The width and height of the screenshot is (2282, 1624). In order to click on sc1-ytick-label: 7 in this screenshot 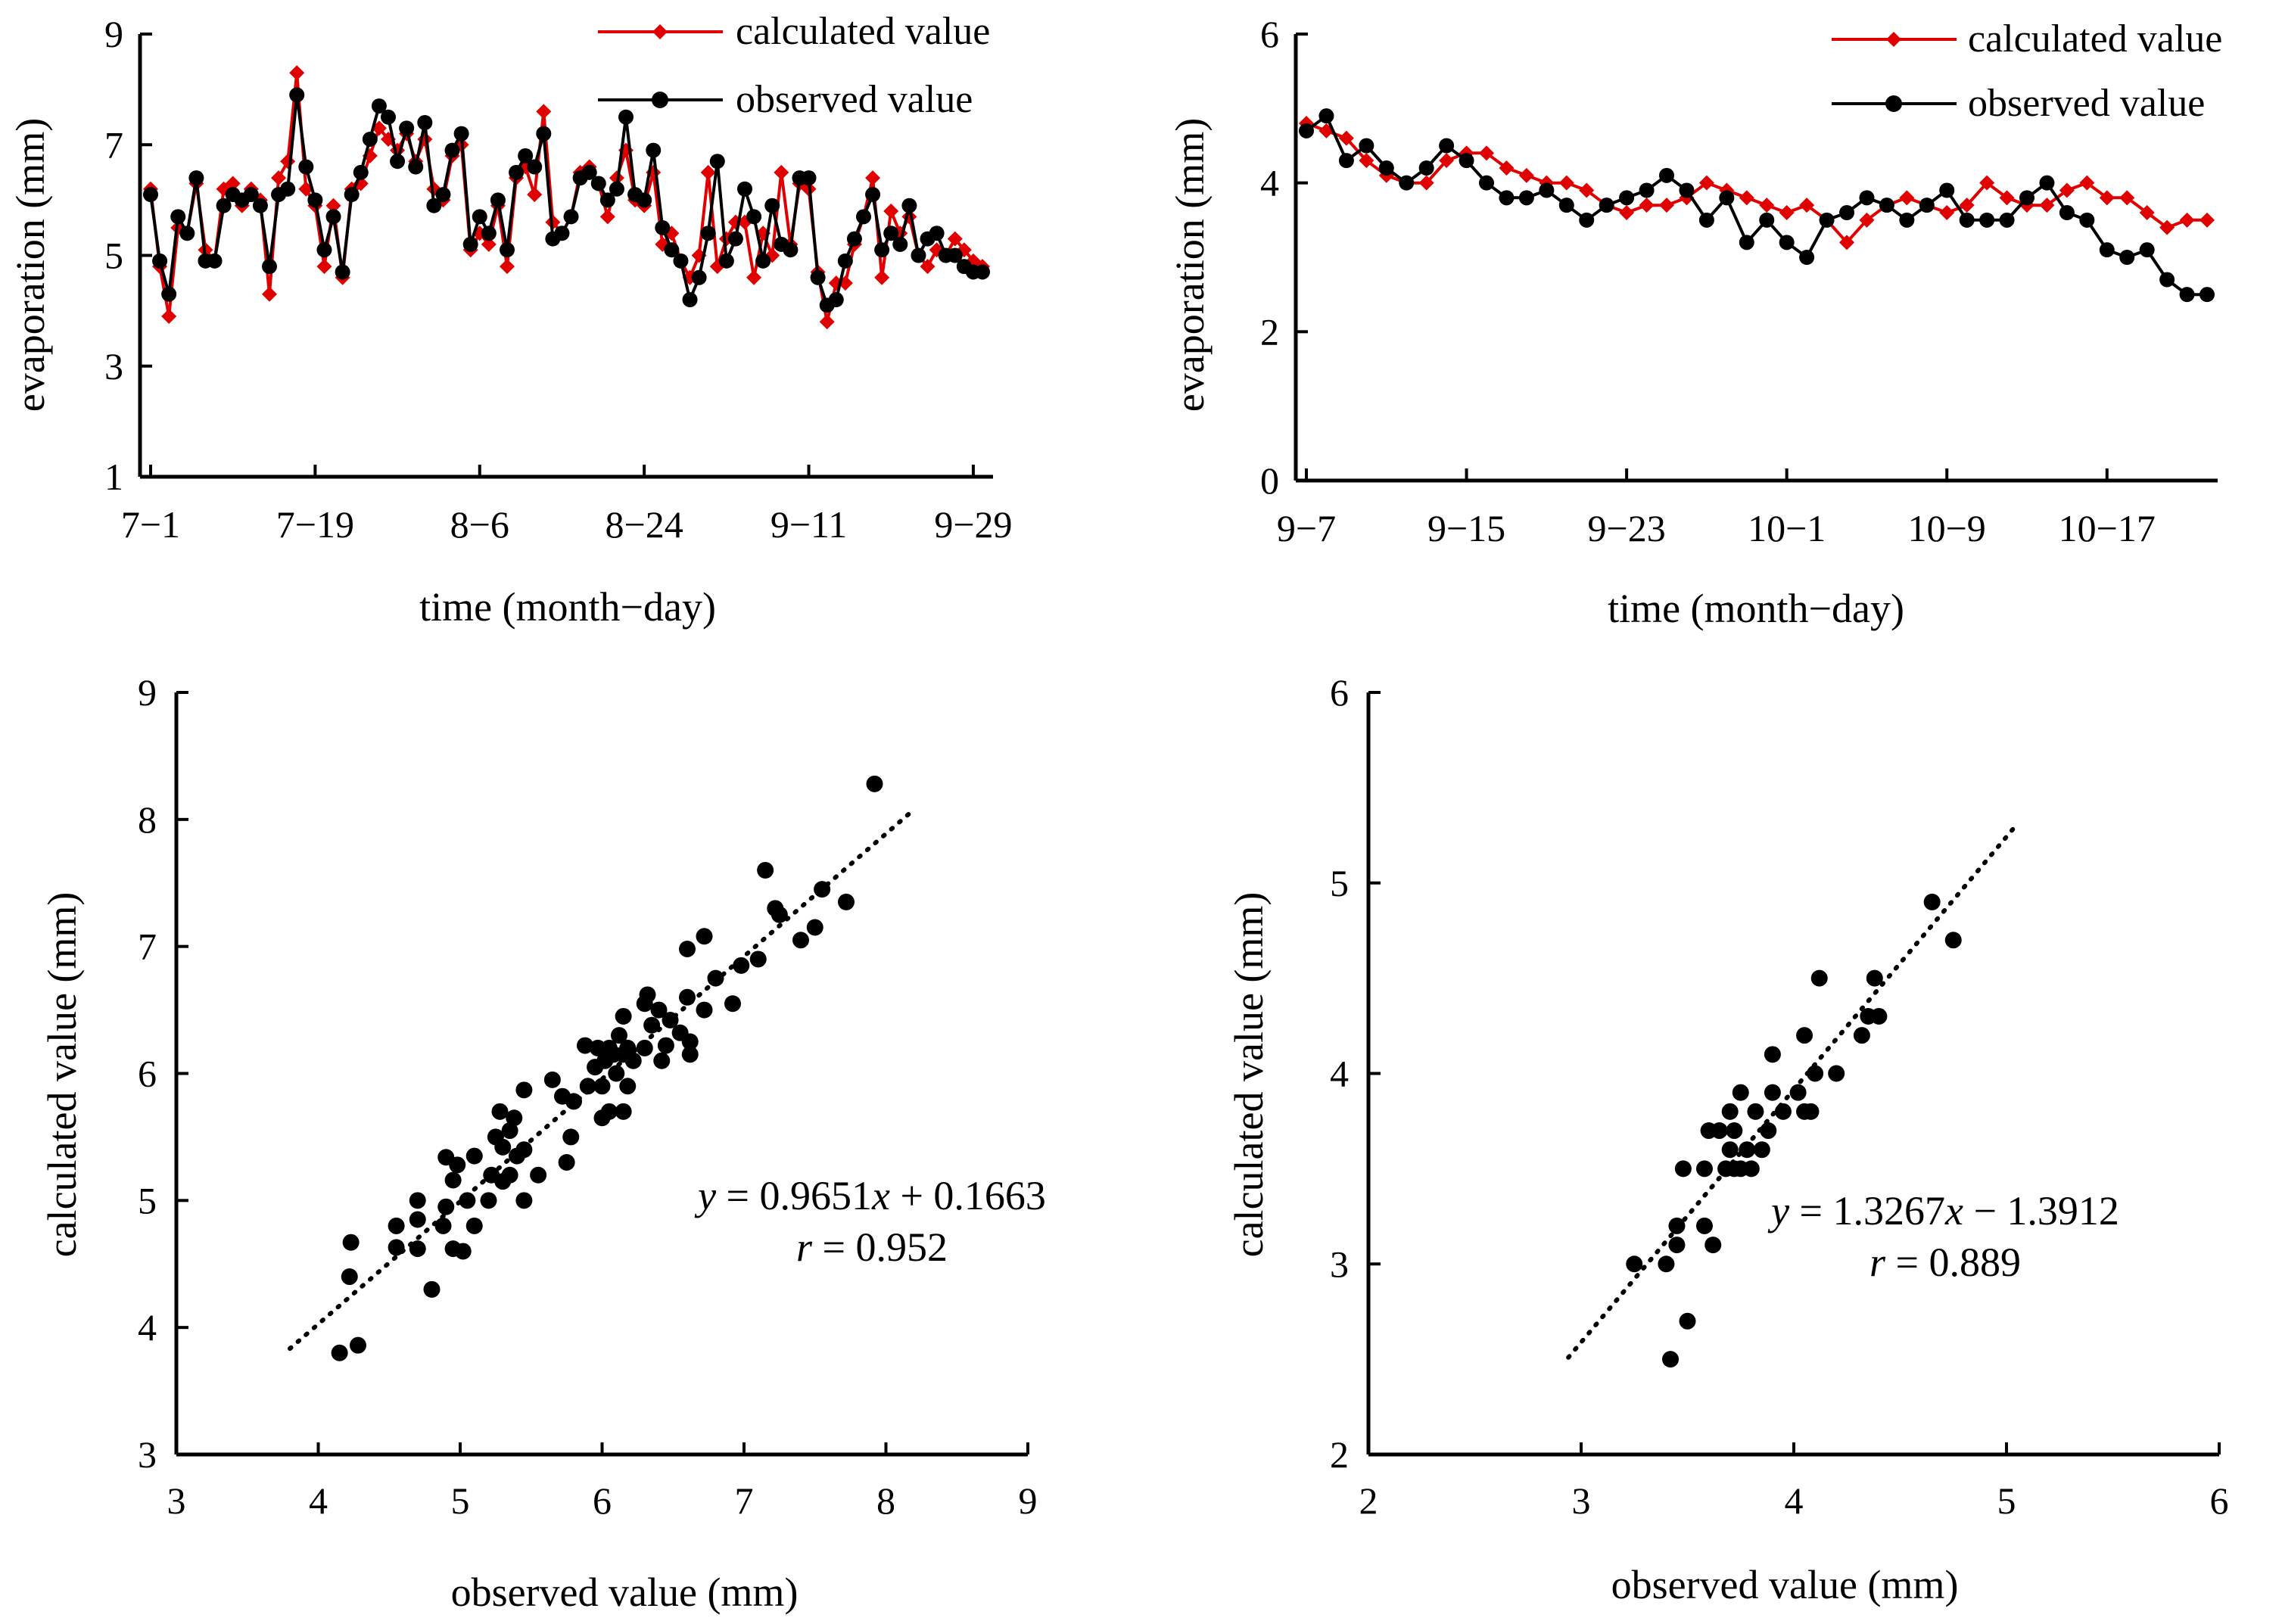, I will do `click(147, 947)`.